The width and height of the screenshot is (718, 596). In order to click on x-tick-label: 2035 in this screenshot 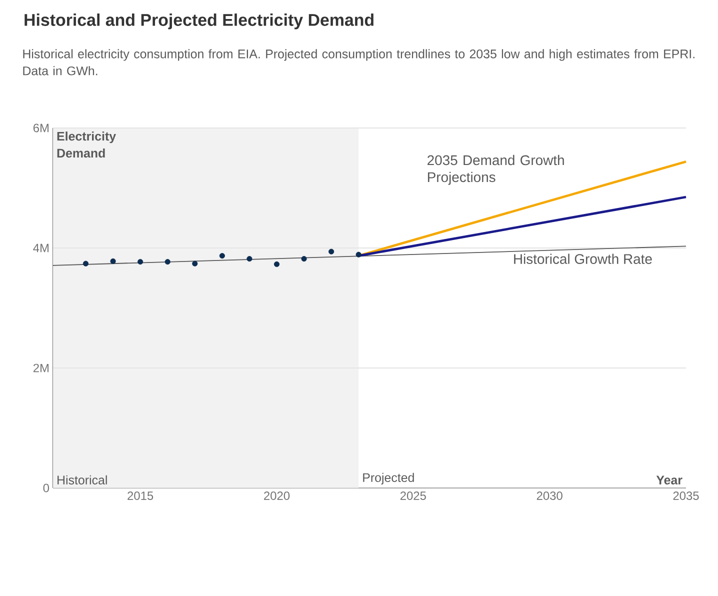, I will do `click(686, 496)`.